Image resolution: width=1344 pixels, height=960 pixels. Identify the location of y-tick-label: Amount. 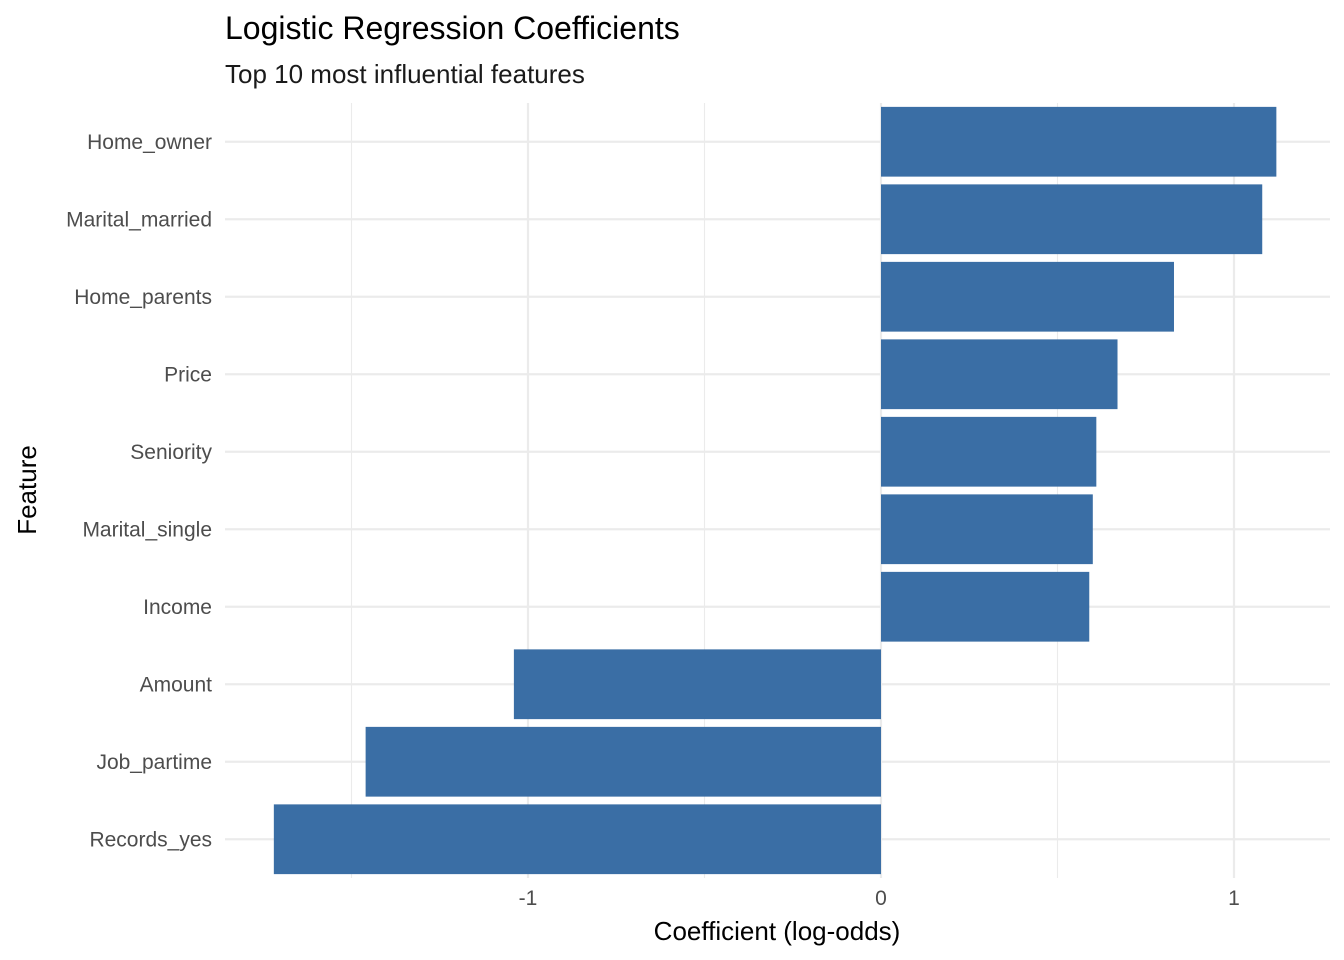
(176, 684).